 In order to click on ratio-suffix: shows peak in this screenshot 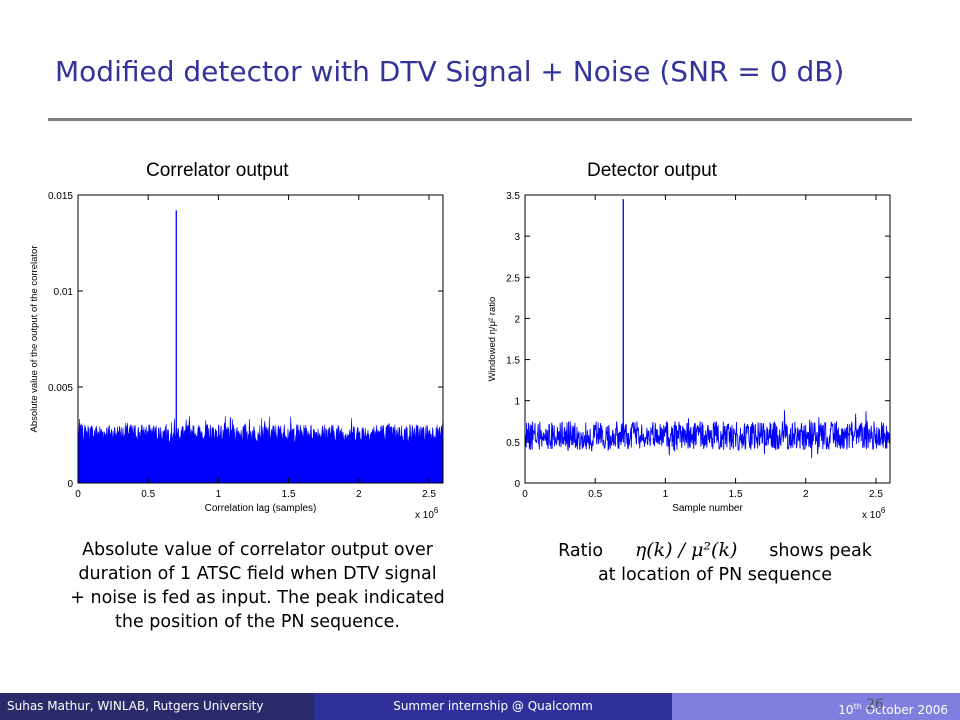, I will do `click(820, 551)`.